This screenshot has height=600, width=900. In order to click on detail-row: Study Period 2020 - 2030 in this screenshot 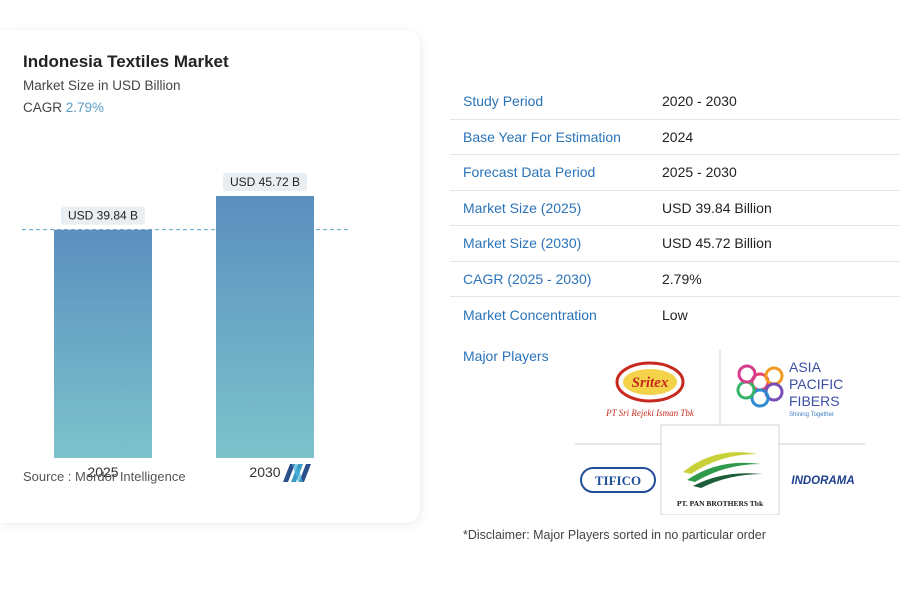, I will do `click(675, 102)`.